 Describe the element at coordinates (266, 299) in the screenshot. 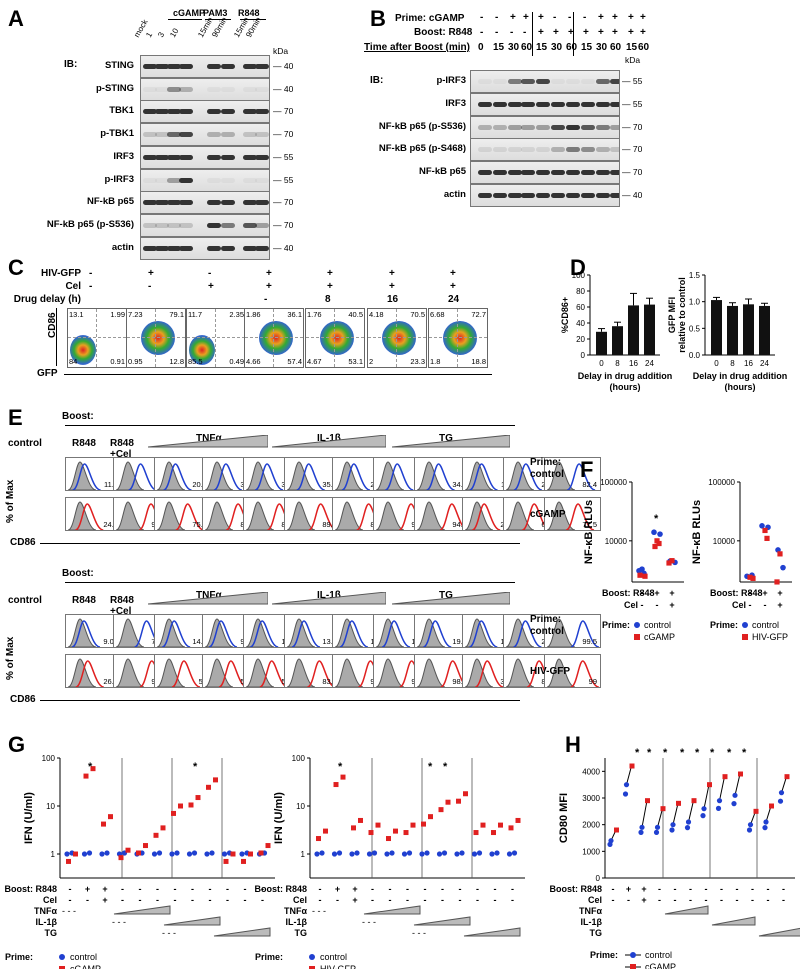

I see `delay-mark: -` at that location.